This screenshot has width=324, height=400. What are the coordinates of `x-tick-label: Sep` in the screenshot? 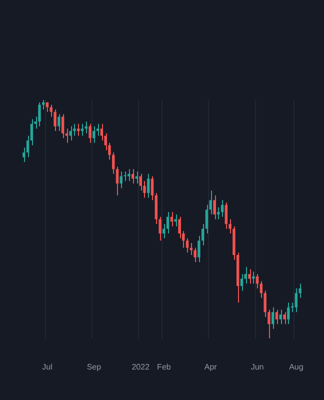 It's located at (94, 367).